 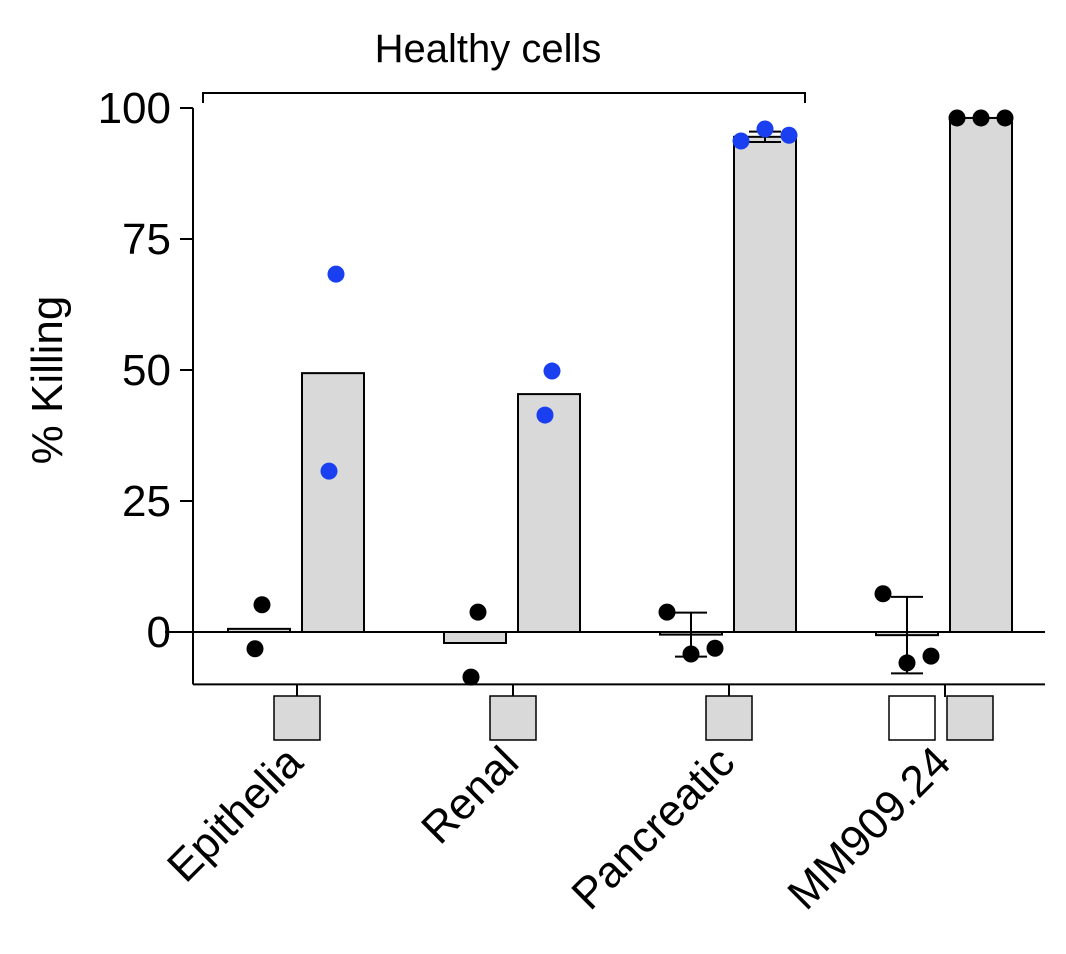 What do you see at coordinates (470, 795) in the screenshot?
I see `x-tick-label: Renal` at bounding box center [470, 795].